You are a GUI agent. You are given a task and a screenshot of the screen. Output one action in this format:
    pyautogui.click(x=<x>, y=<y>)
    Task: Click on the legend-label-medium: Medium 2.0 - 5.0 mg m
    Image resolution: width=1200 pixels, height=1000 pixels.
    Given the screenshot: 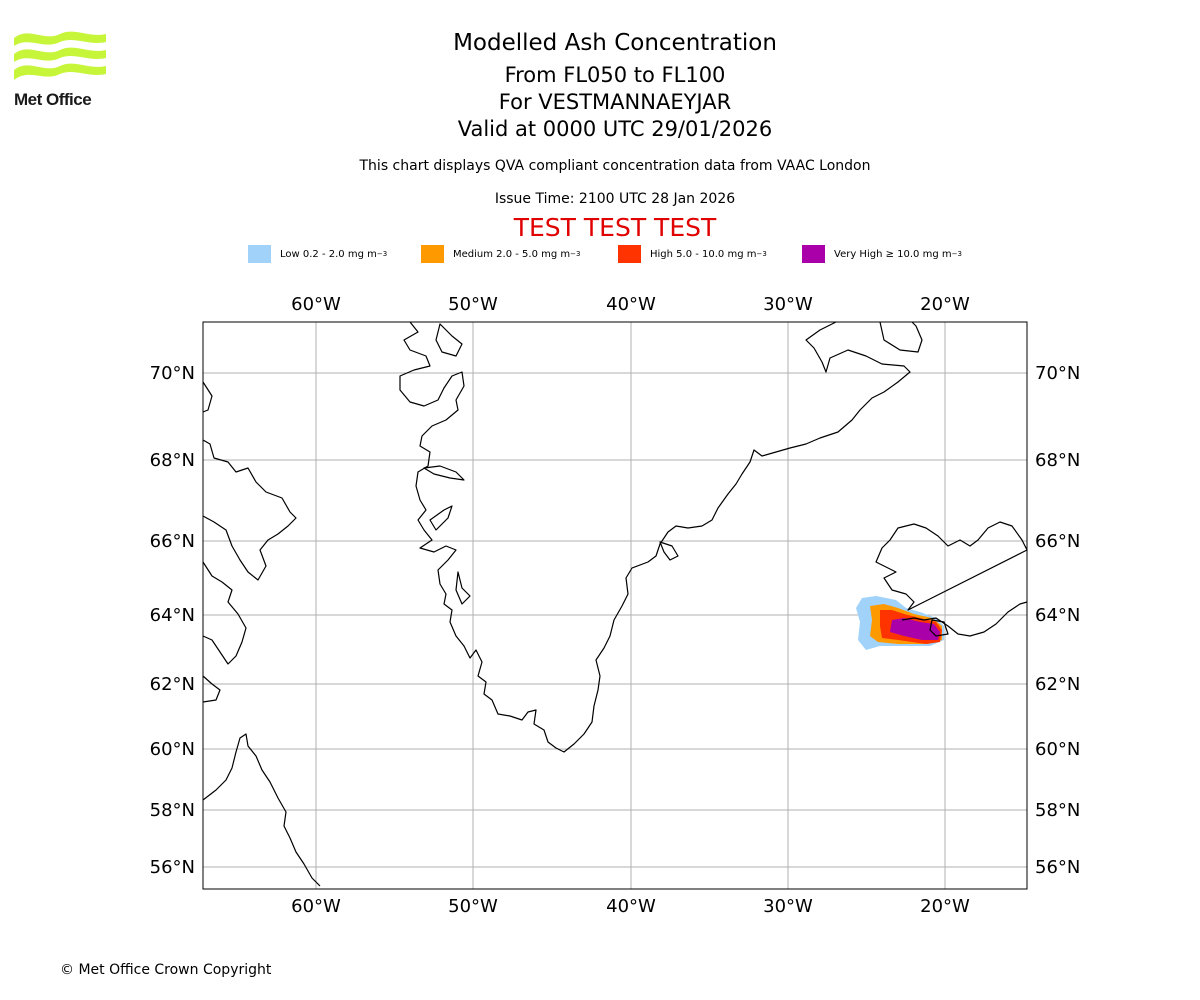 What is the action you would take?
    pyautogui.click(x=512, y=254)
    